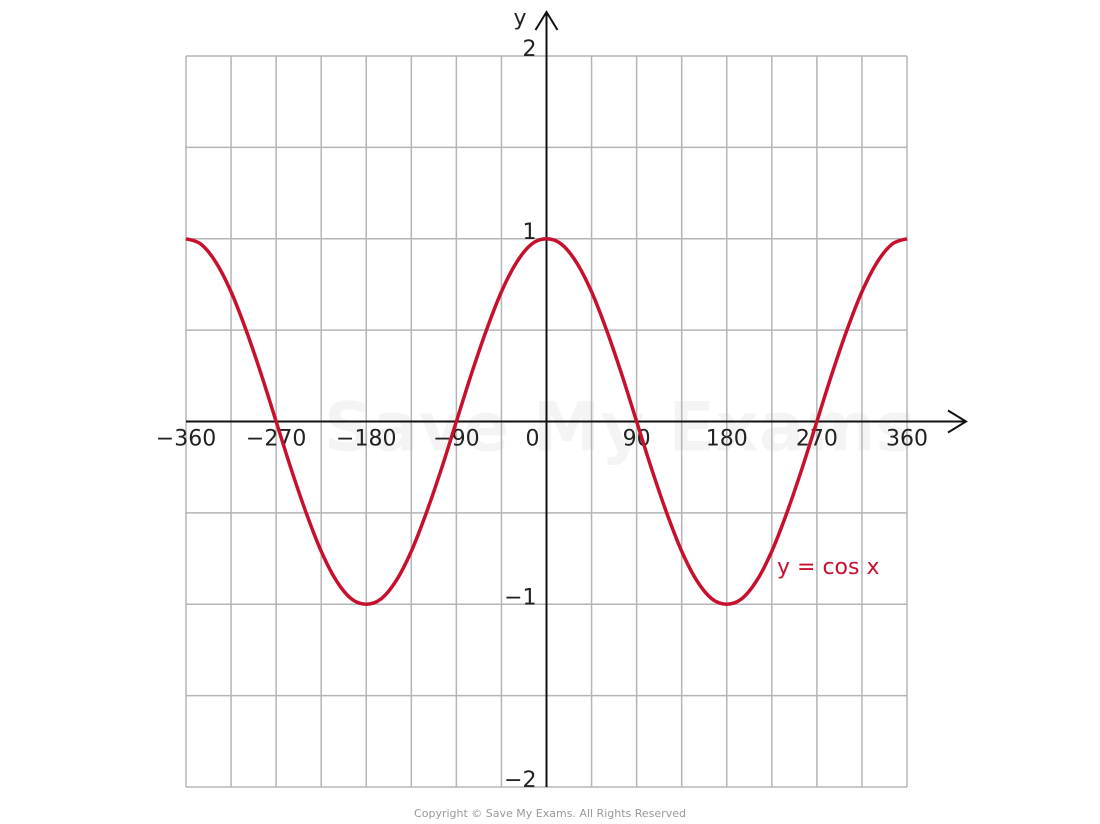 This screenshot has width=1100, height=824. I want to click on x-axis-arrow, so click(957, 421).